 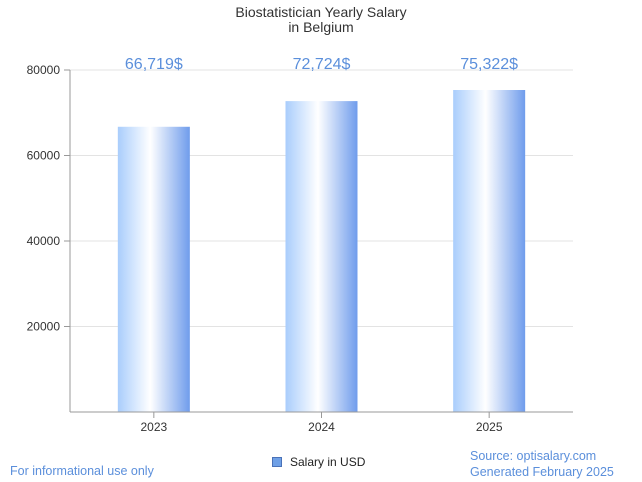 What do you see at coordinates (153, 427) in the screenshot?
I see `x-tick-label-2023: 2023` at bounding box center [153, 427].